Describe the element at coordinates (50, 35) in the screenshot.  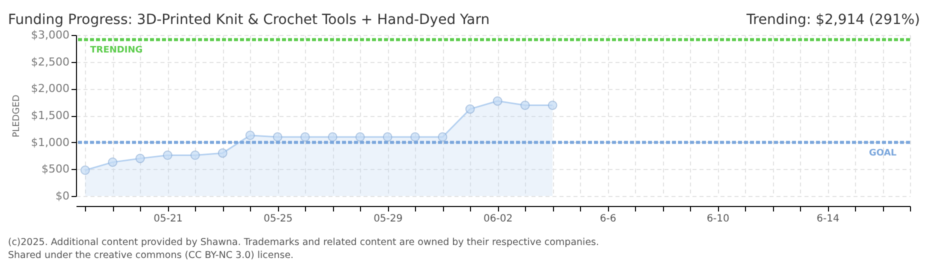
I see `y-tick-label: $3,000` at that location.